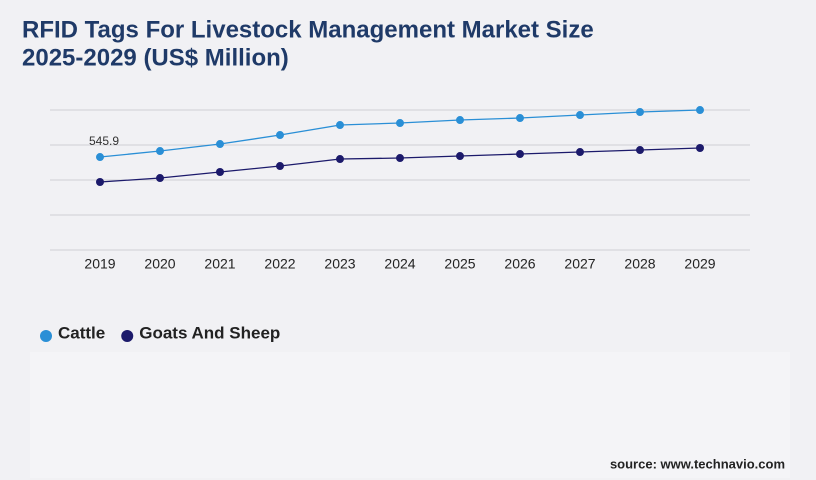 This screenshot has width=816, height=480. I want to click on x-tick-label: 2027, so click(579, 264).